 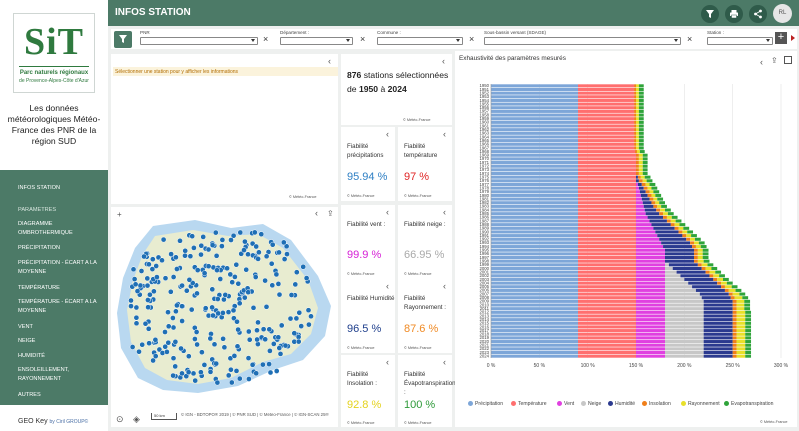 I want to click on layers-icon: ◈, so click(x=136, y=419).